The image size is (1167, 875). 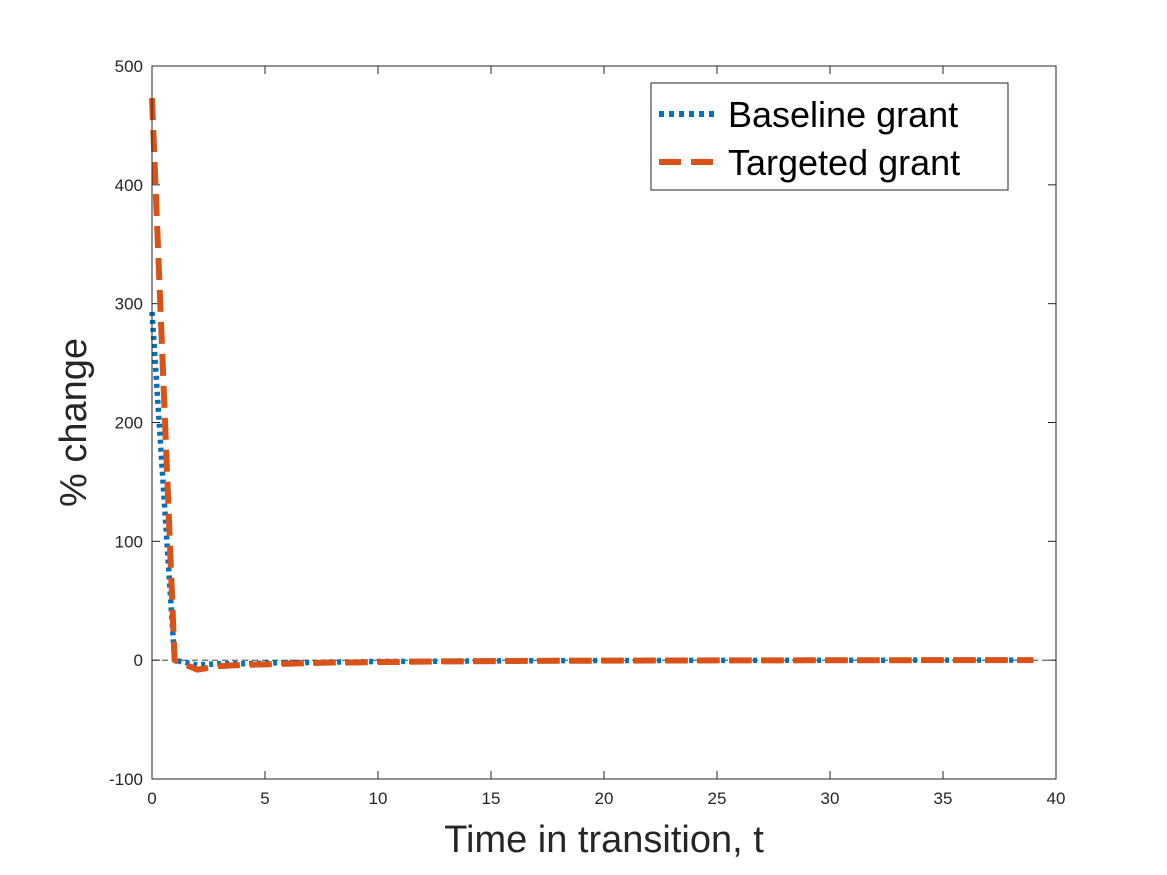 I want to click on legend-box, so click(x=829, y=136).